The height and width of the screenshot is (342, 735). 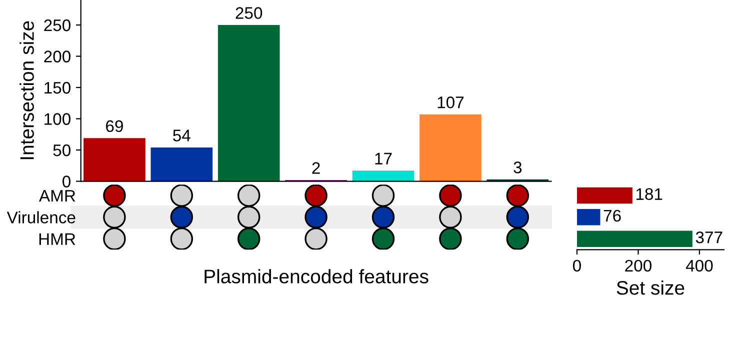 What do you see at coordinates (576, 266) in the screenshot?
I see `x-tick-label: 0` at bounding box center [576, 266].